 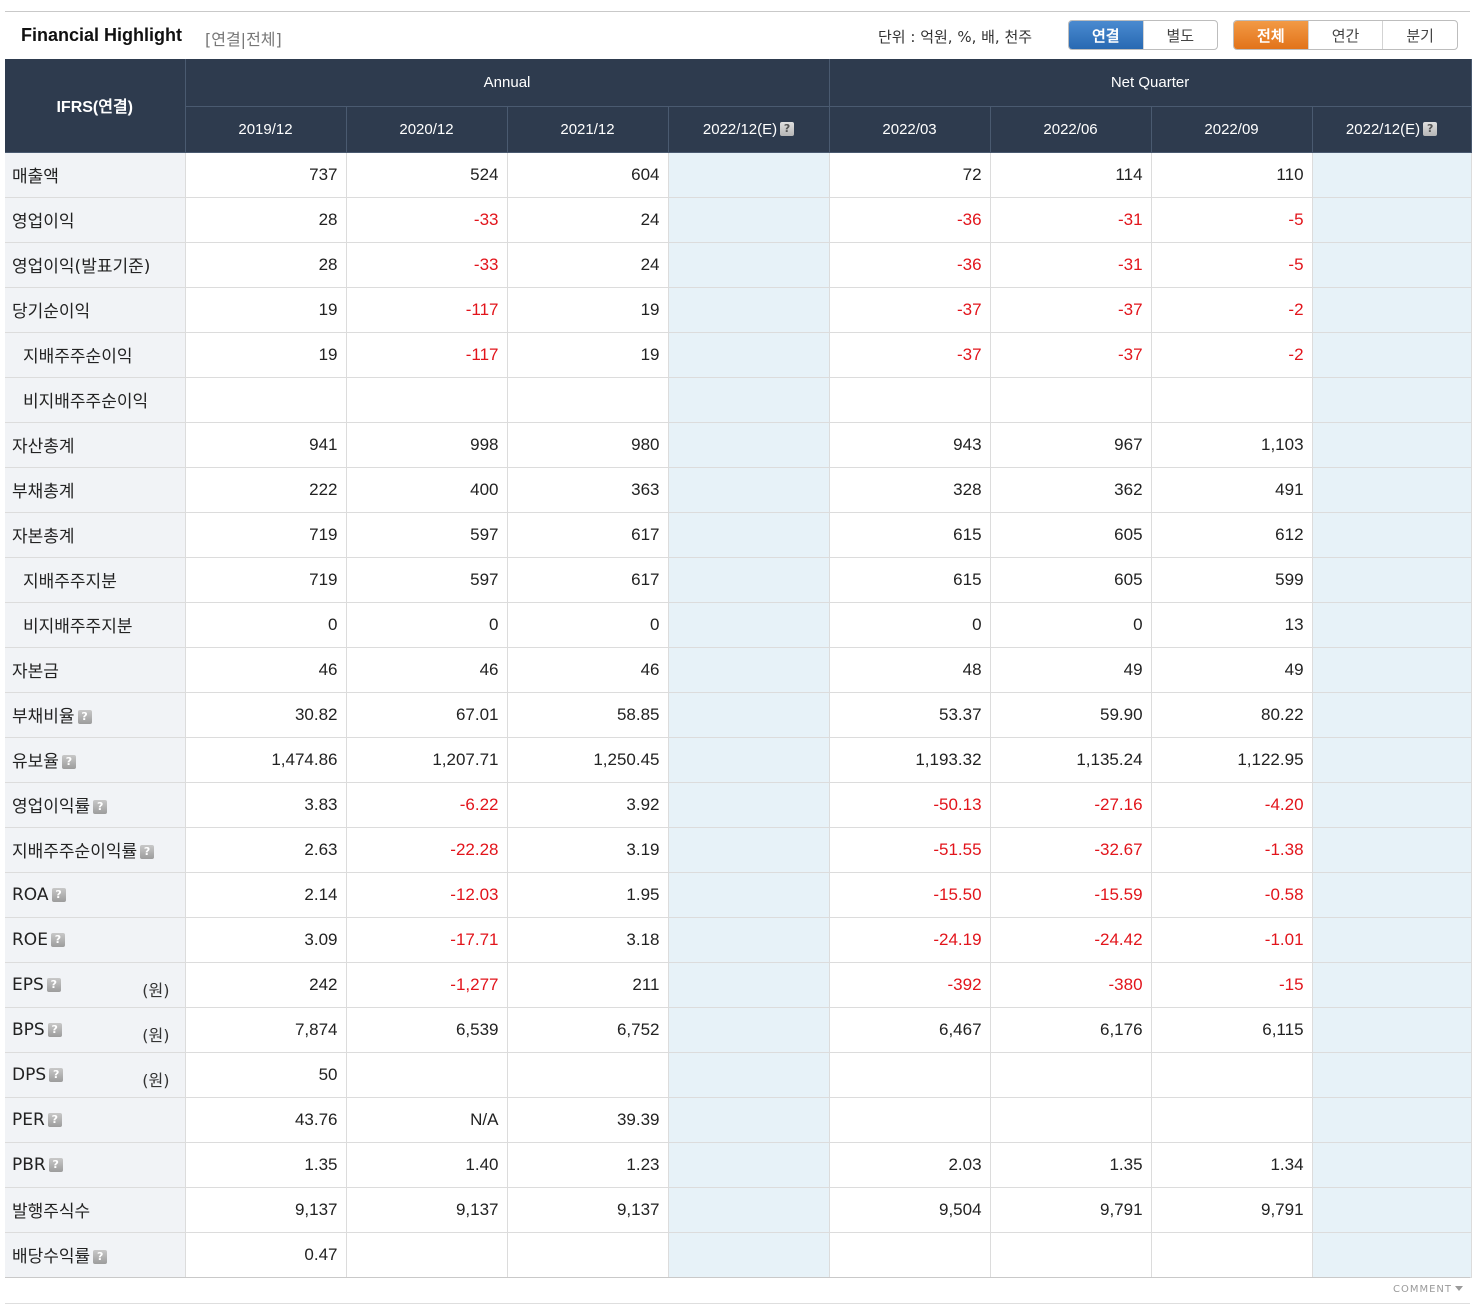 I want to click on toggle-2-button-1: 연간, so click(x=1345, y=35).